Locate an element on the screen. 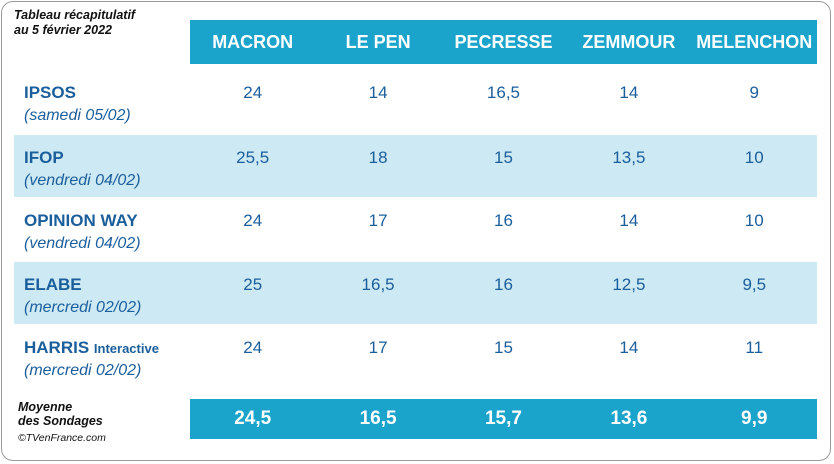 The width and height of the screenshot is (834, 464). caption-line-1: Tableau récapitulatif is located at coordinates (75, 15).